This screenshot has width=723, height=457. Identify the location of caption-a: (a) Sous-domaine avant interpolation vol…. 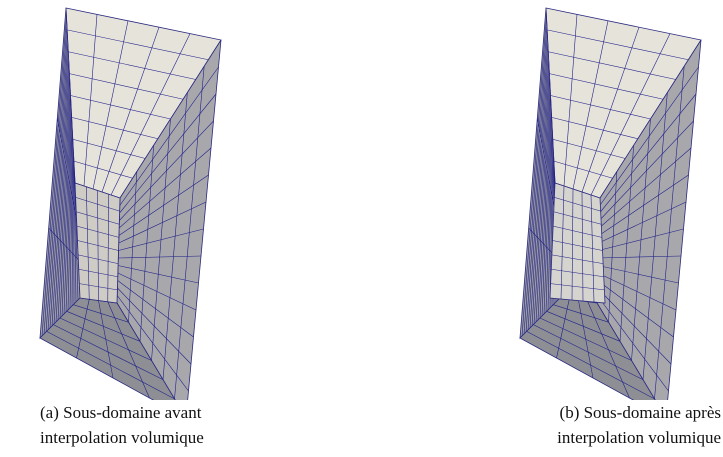
(122, 425).